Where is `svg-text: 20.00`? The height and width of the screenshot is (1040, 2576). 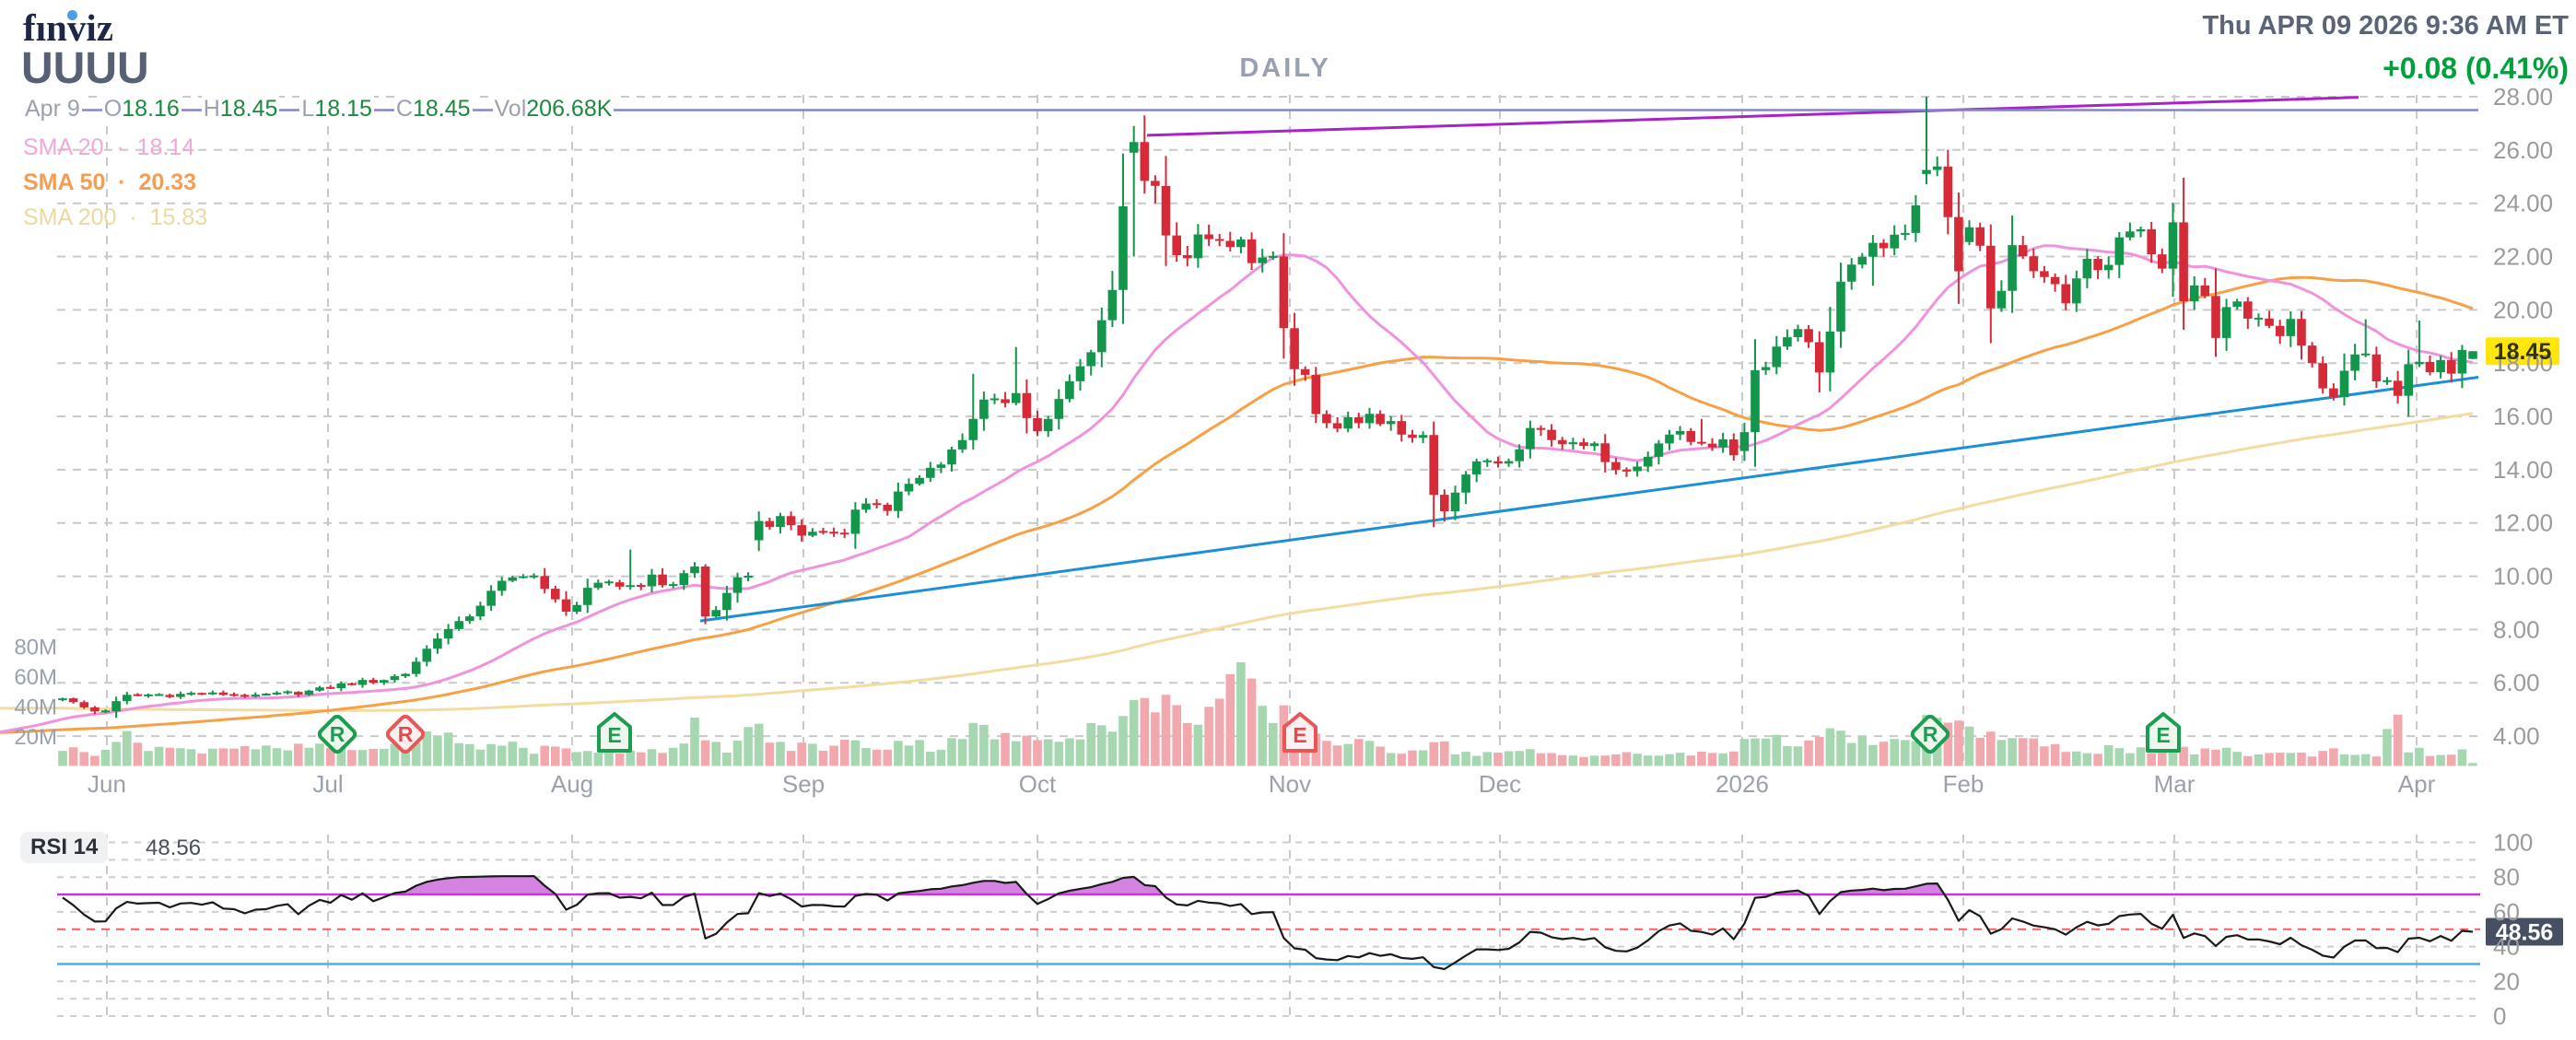 svg-text: 20.00 is located at coordinates (2523, 309).